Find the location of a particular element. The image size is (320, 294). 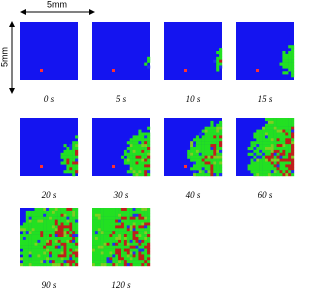

source-point is located at coordinates (185, 166).